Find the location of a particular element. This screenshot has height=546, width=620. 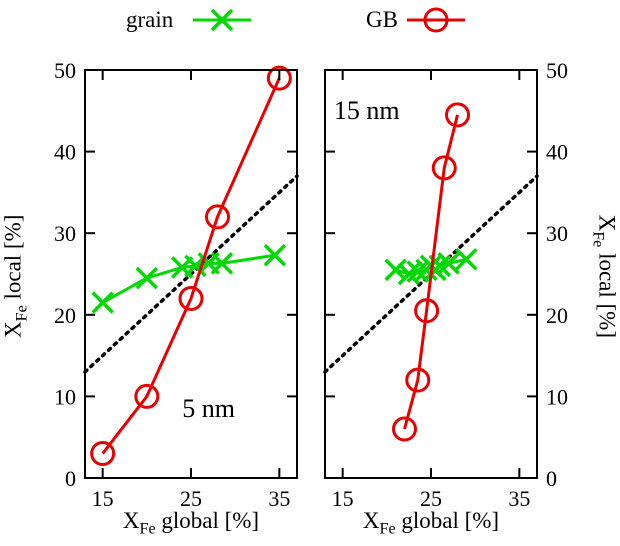

y-axis-title-left: XFe local [%] is located at coordinates (16, 276).